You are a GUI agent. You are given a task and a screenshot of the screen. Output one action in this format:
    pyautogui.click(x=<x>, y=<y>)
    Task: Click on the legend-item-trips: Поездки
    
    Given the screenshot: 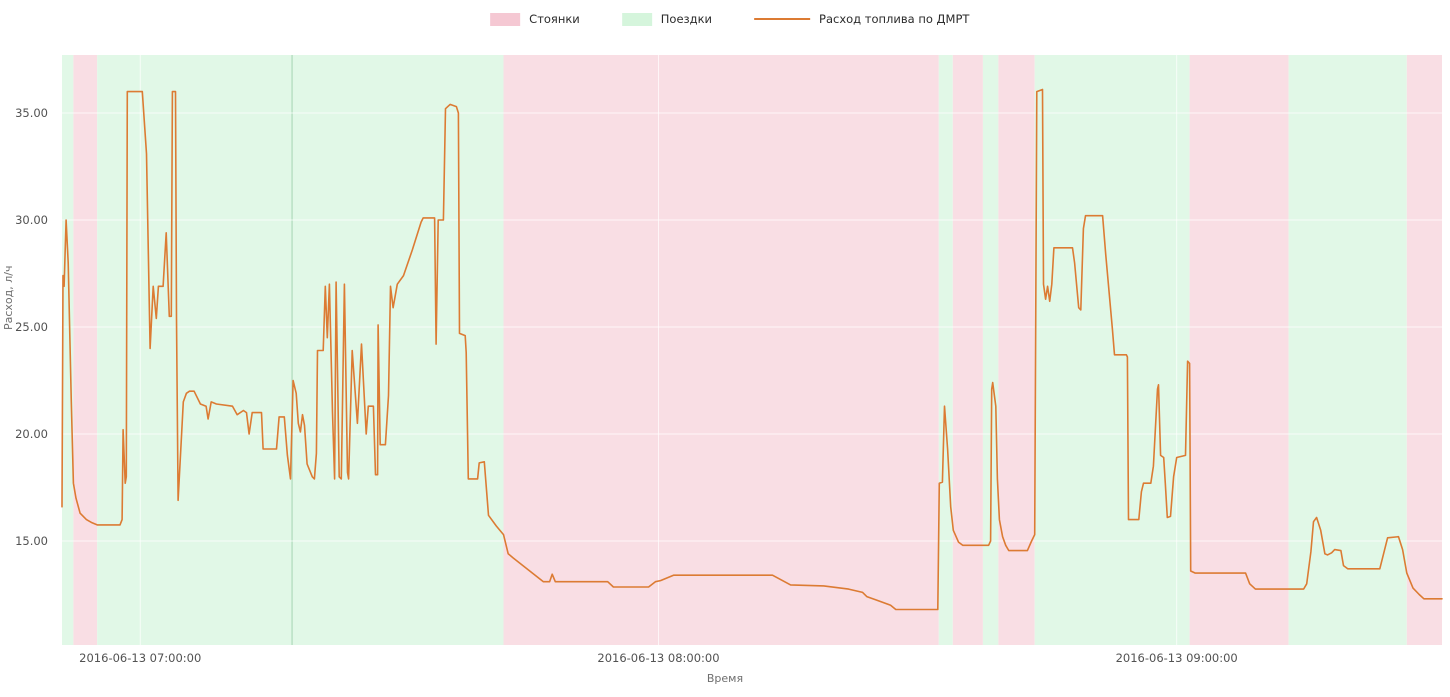 What is the action you would take?
    pyautogui.click(x=667, y=19)
    